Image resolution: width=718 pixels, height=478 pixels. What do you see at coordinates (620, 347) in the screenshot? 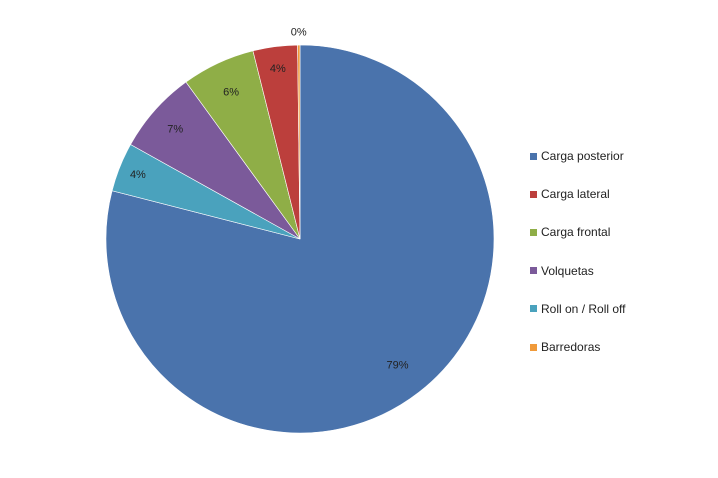
I see `legend-item: Barredoras` at bounding box center [620, 347].